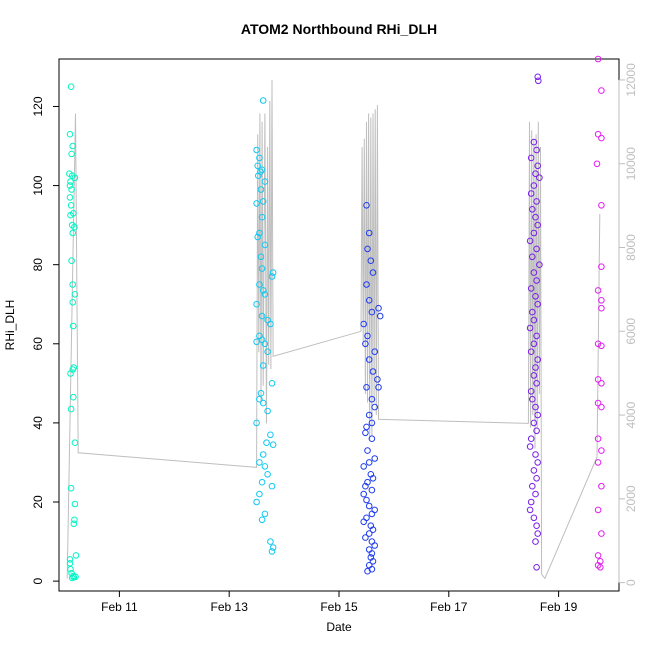 Image resolution: width=650 pixels, height=650 pixels. What do you see at coordinates (631, 164) in the screenshot?
I see `y2-tick-label: 10000` at bounding box center [631, 164].